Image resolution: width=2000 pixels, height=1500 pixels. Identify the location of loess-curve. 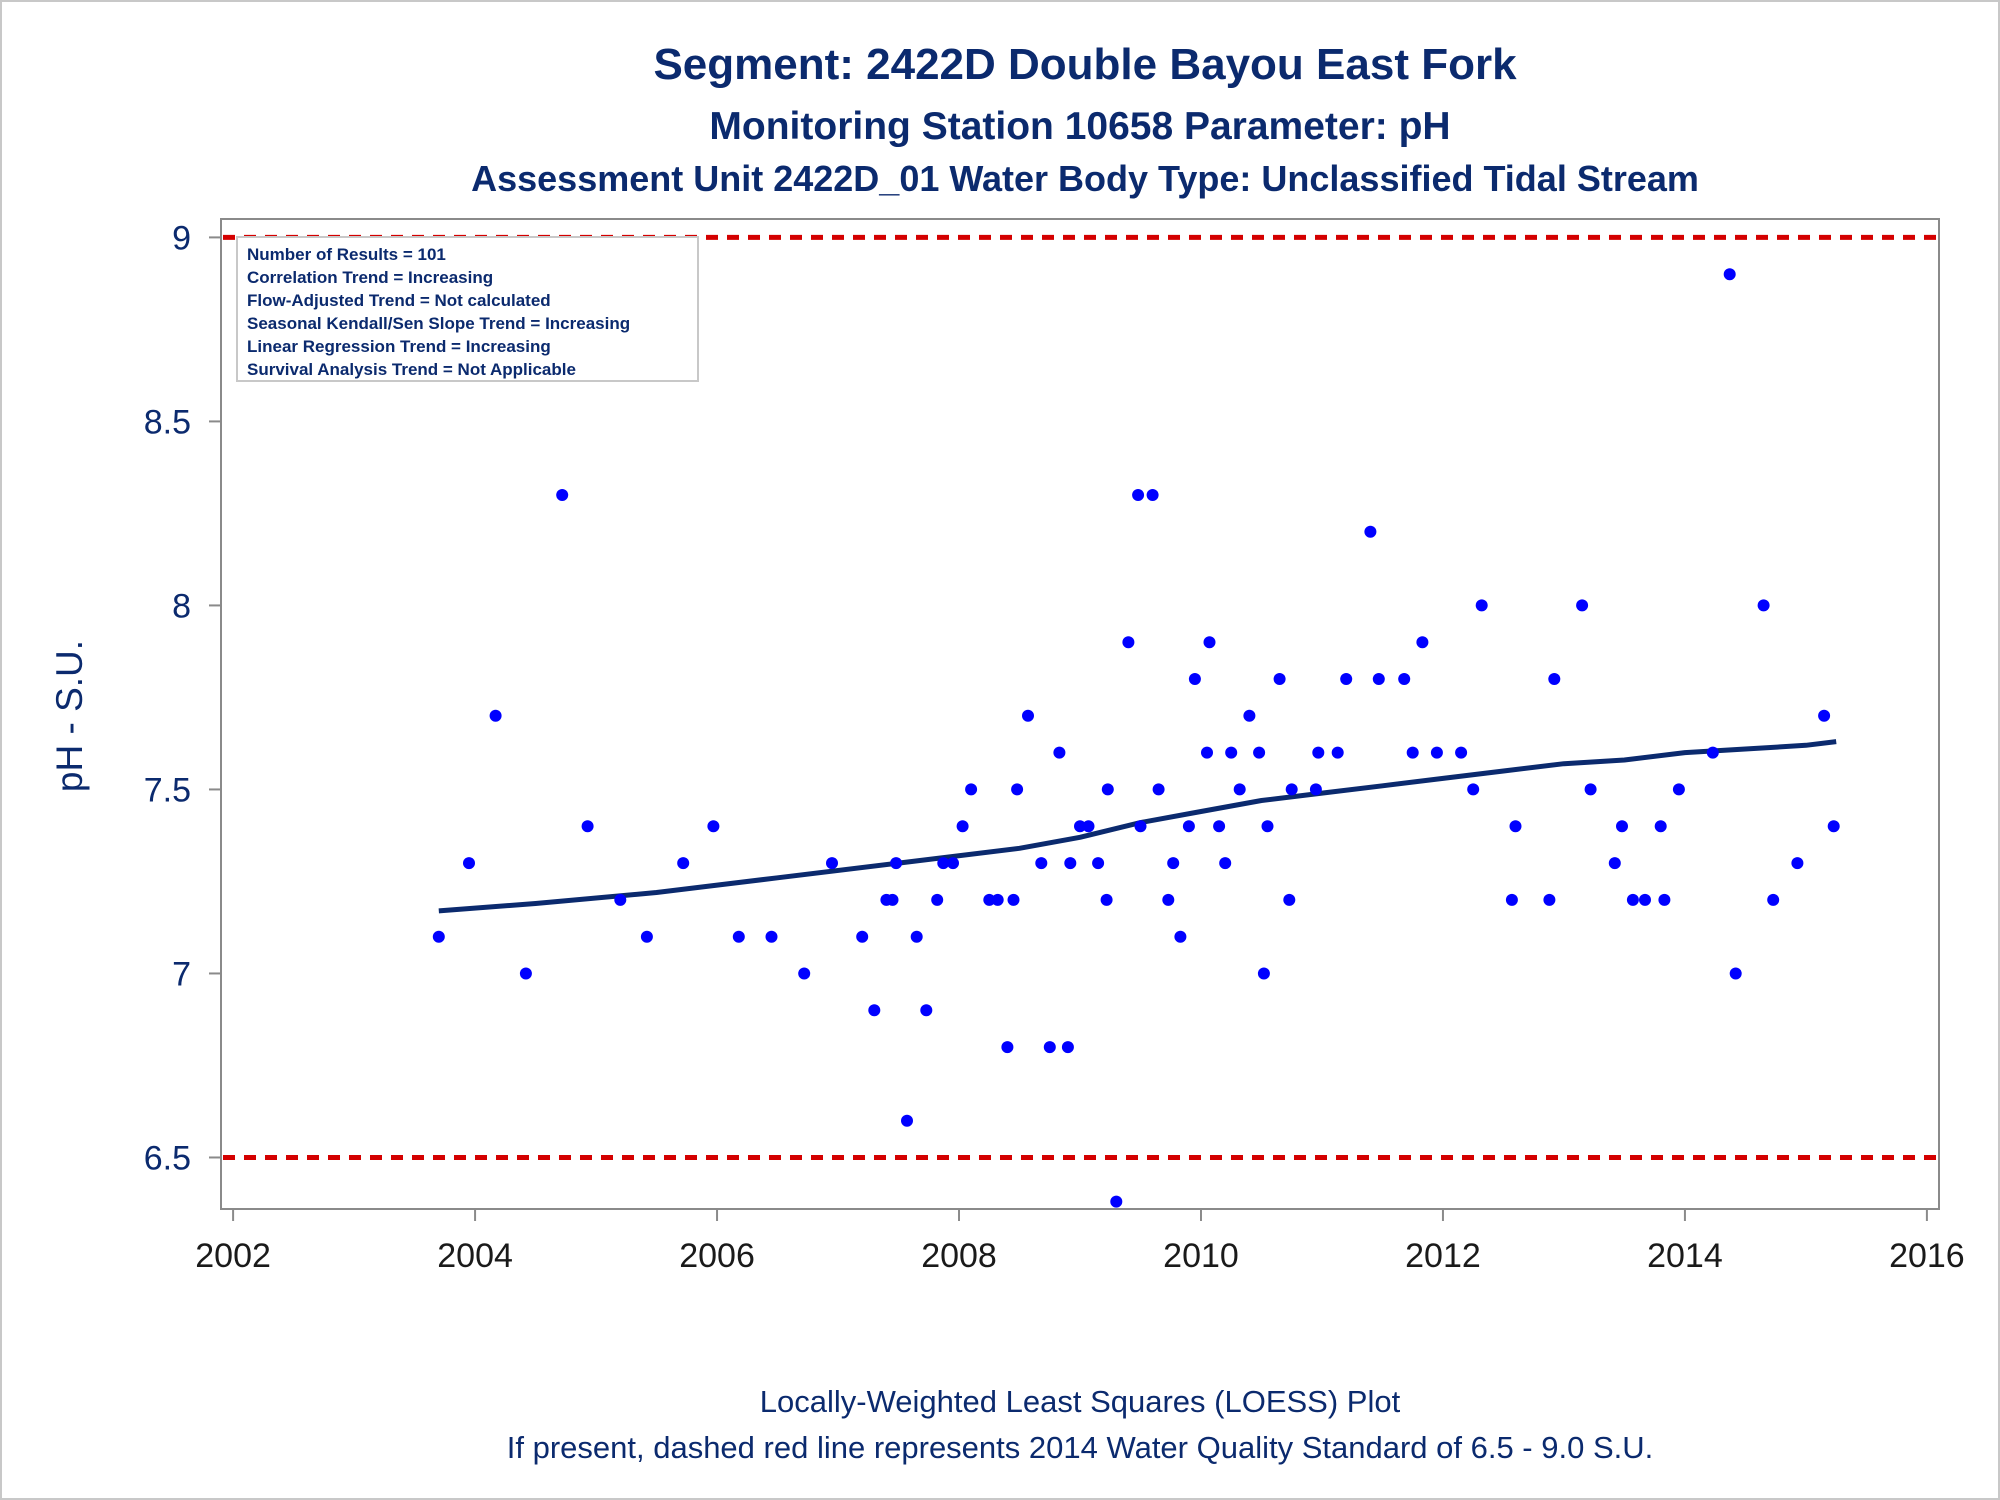
(1137, 826).